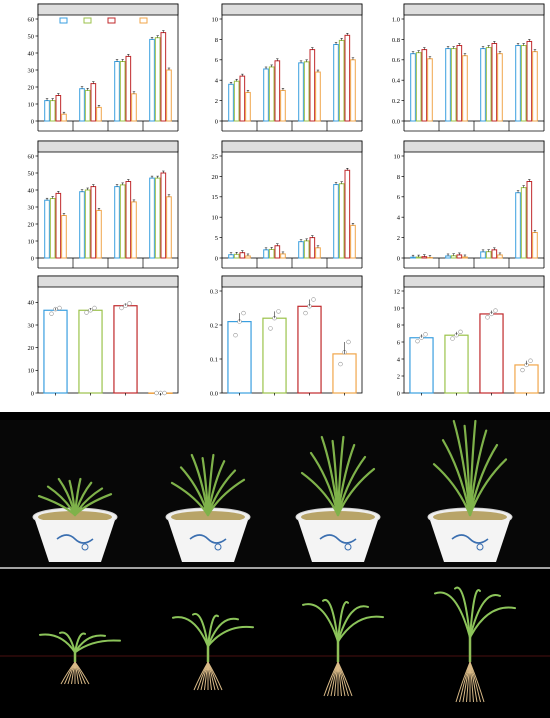  I want to click on chart-panel-A: 0 10 20 30 40 50 60, so click(103, 67).